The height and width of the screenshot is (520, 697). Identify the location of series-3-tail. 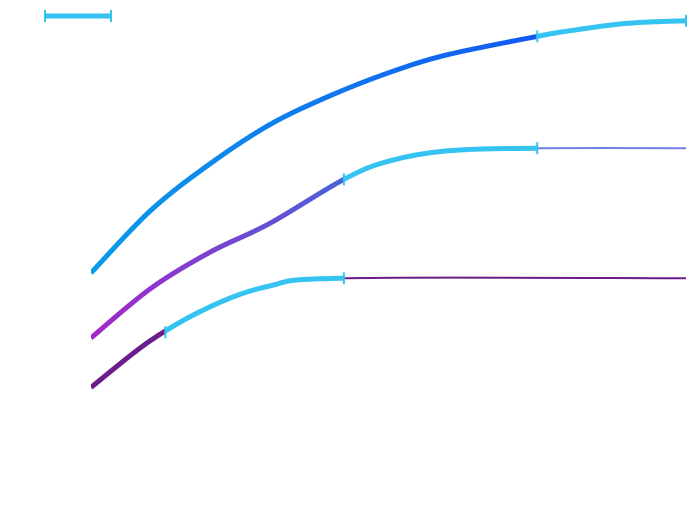
(514, 278).